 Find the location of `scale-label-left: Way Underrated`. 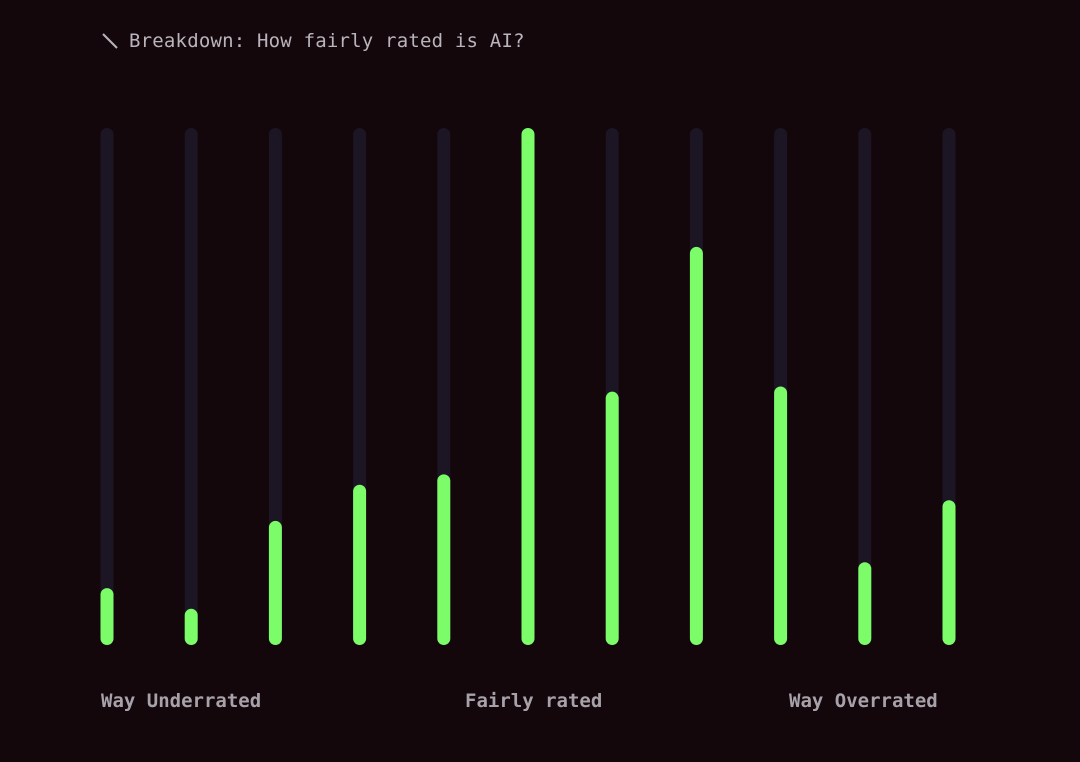

scale-label-left: Way Underrated is located at coordinates (181, 701).